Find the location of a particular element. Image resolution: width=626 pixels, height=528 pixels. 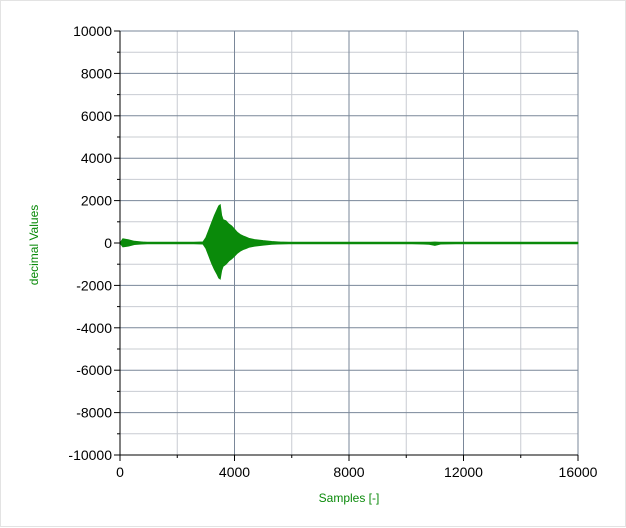

y-tick-label: 2000 is located at coordinates (96, 201).